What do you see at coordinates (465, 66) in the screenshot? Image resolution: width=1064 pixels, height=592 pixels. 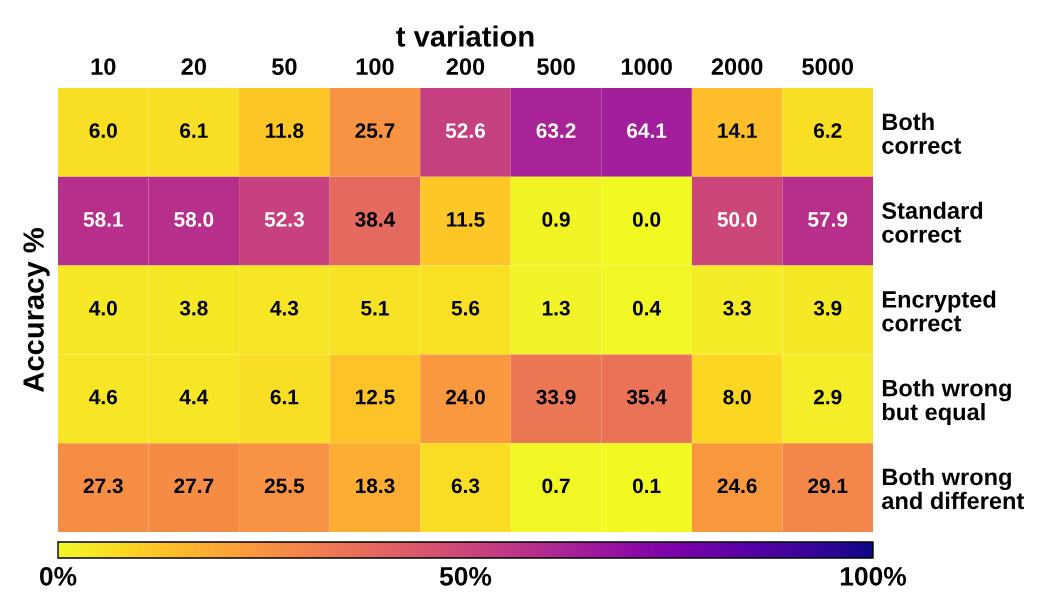 I see `x-tick-label: 200` at bounding box center [465, 66].